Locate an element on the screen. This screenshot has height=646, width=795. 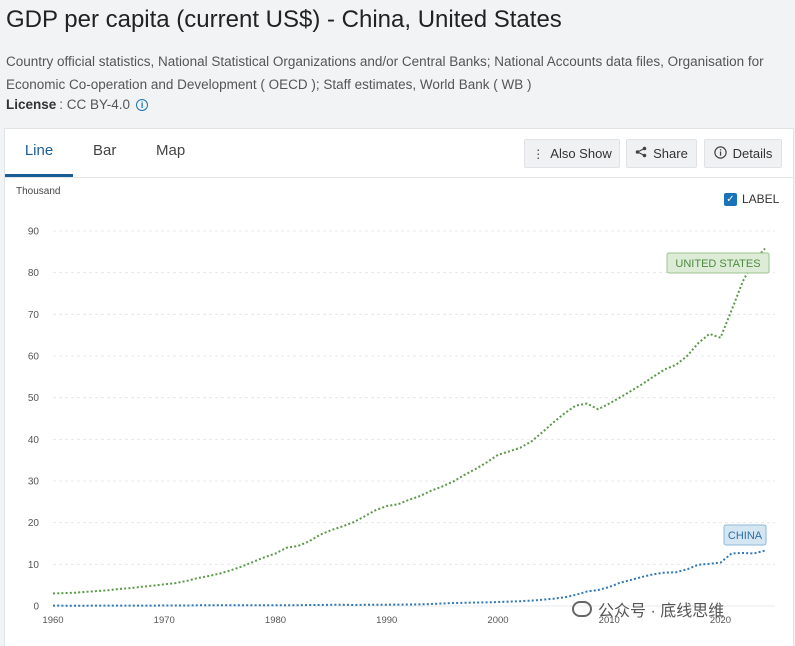
wechat-icon is located at coordinates (582, 609).